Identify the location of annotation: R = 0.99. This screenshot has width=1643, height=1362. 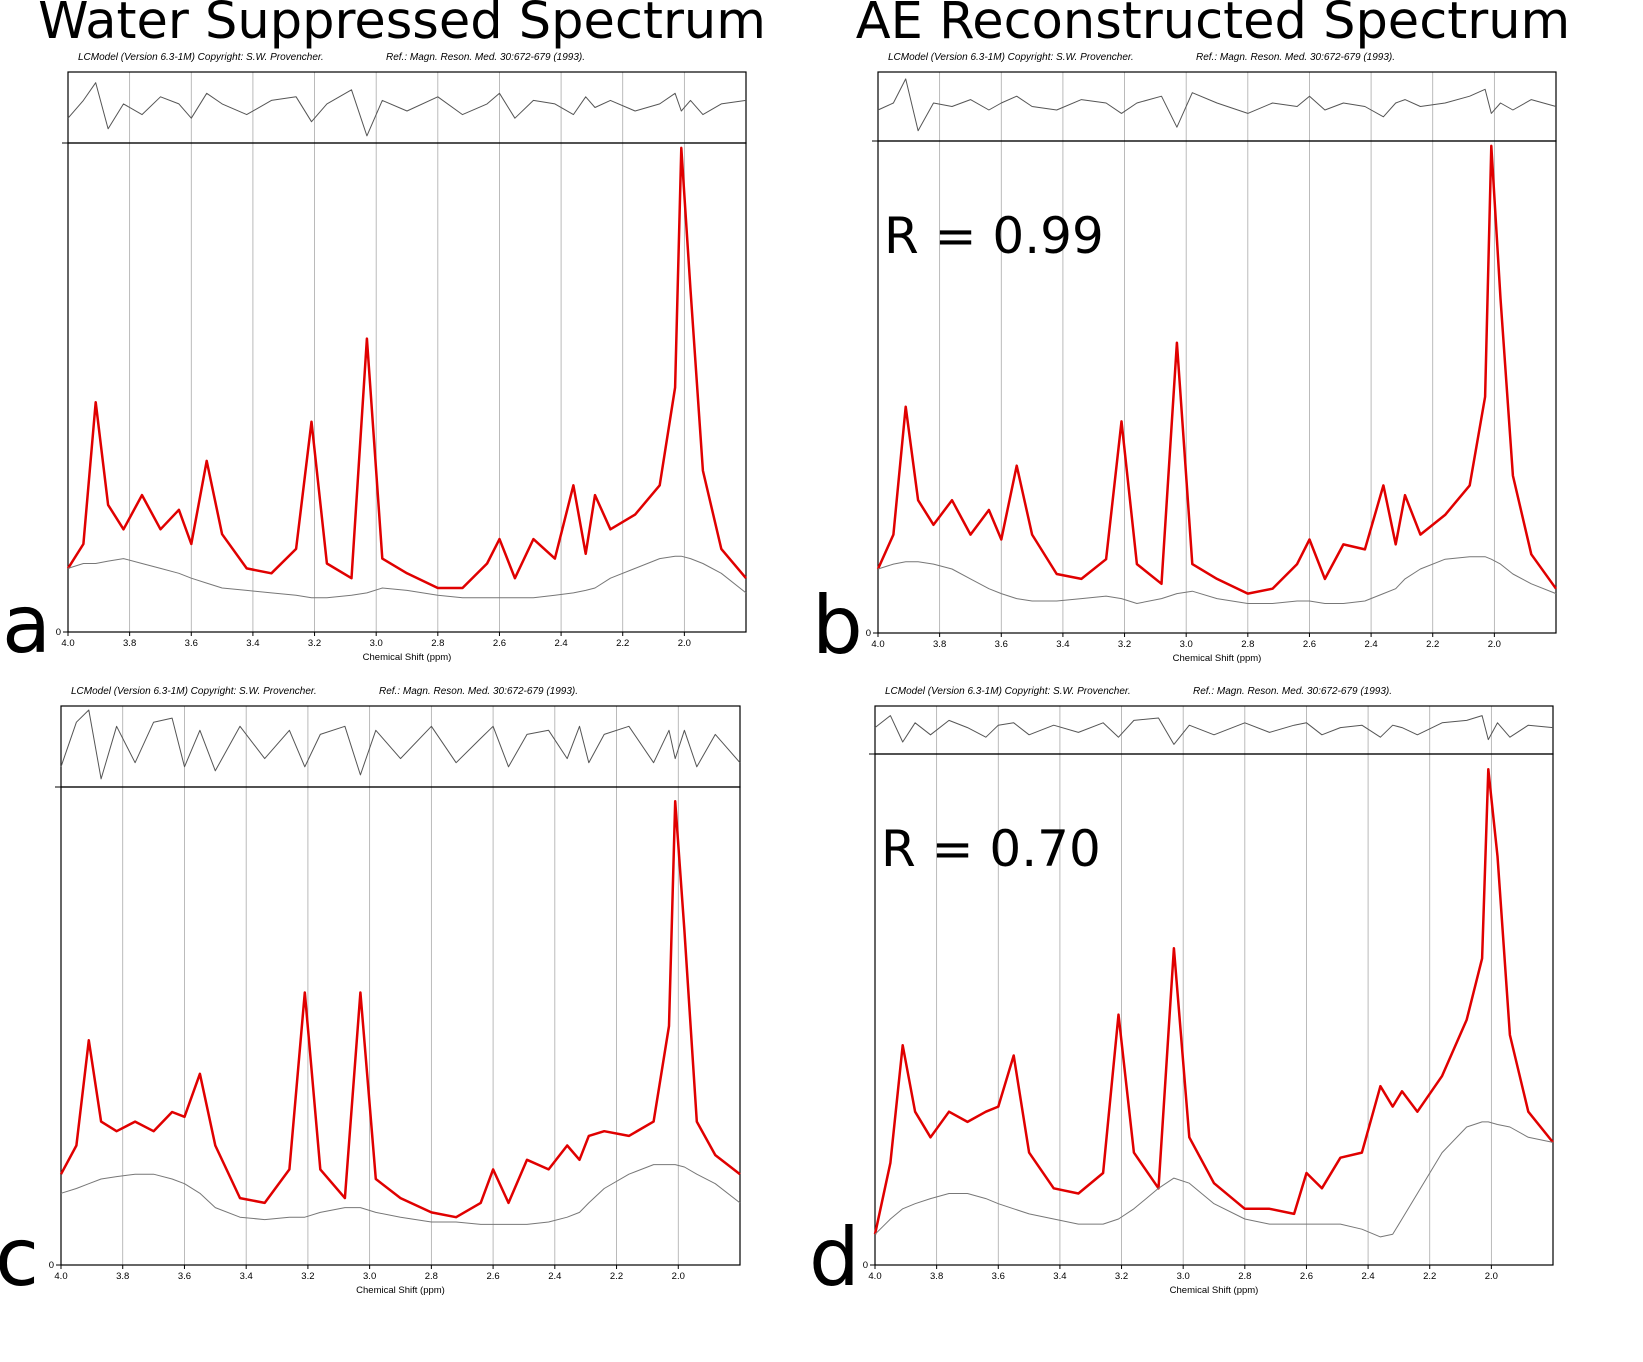
(994, 236).